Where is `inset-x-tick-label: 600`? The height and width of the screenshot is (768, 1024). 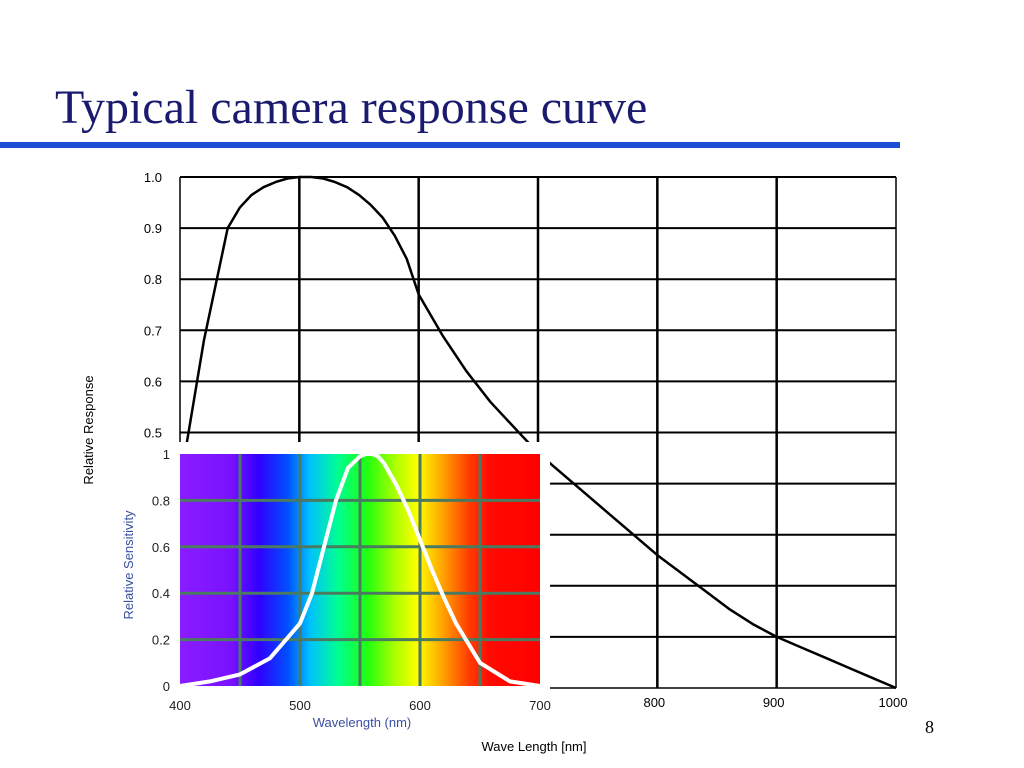
inset-x-tick-label: 600 is located at coordinates (420, 705).